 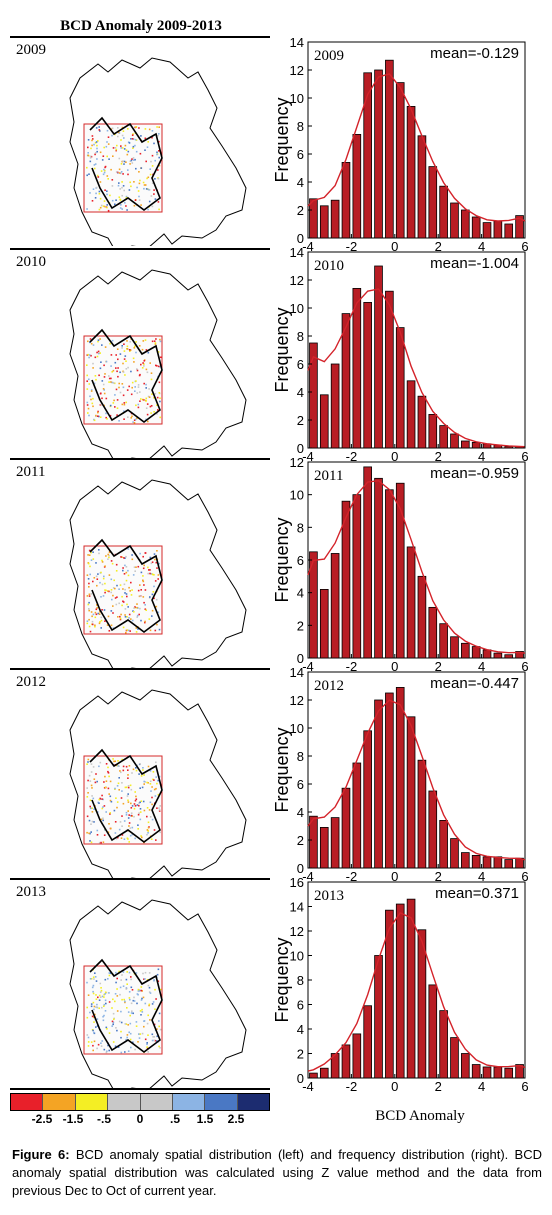 What do you see at coordinates (126, 795) in the screenshot?
I see `region-boundary` at bounding box center [126, 795].